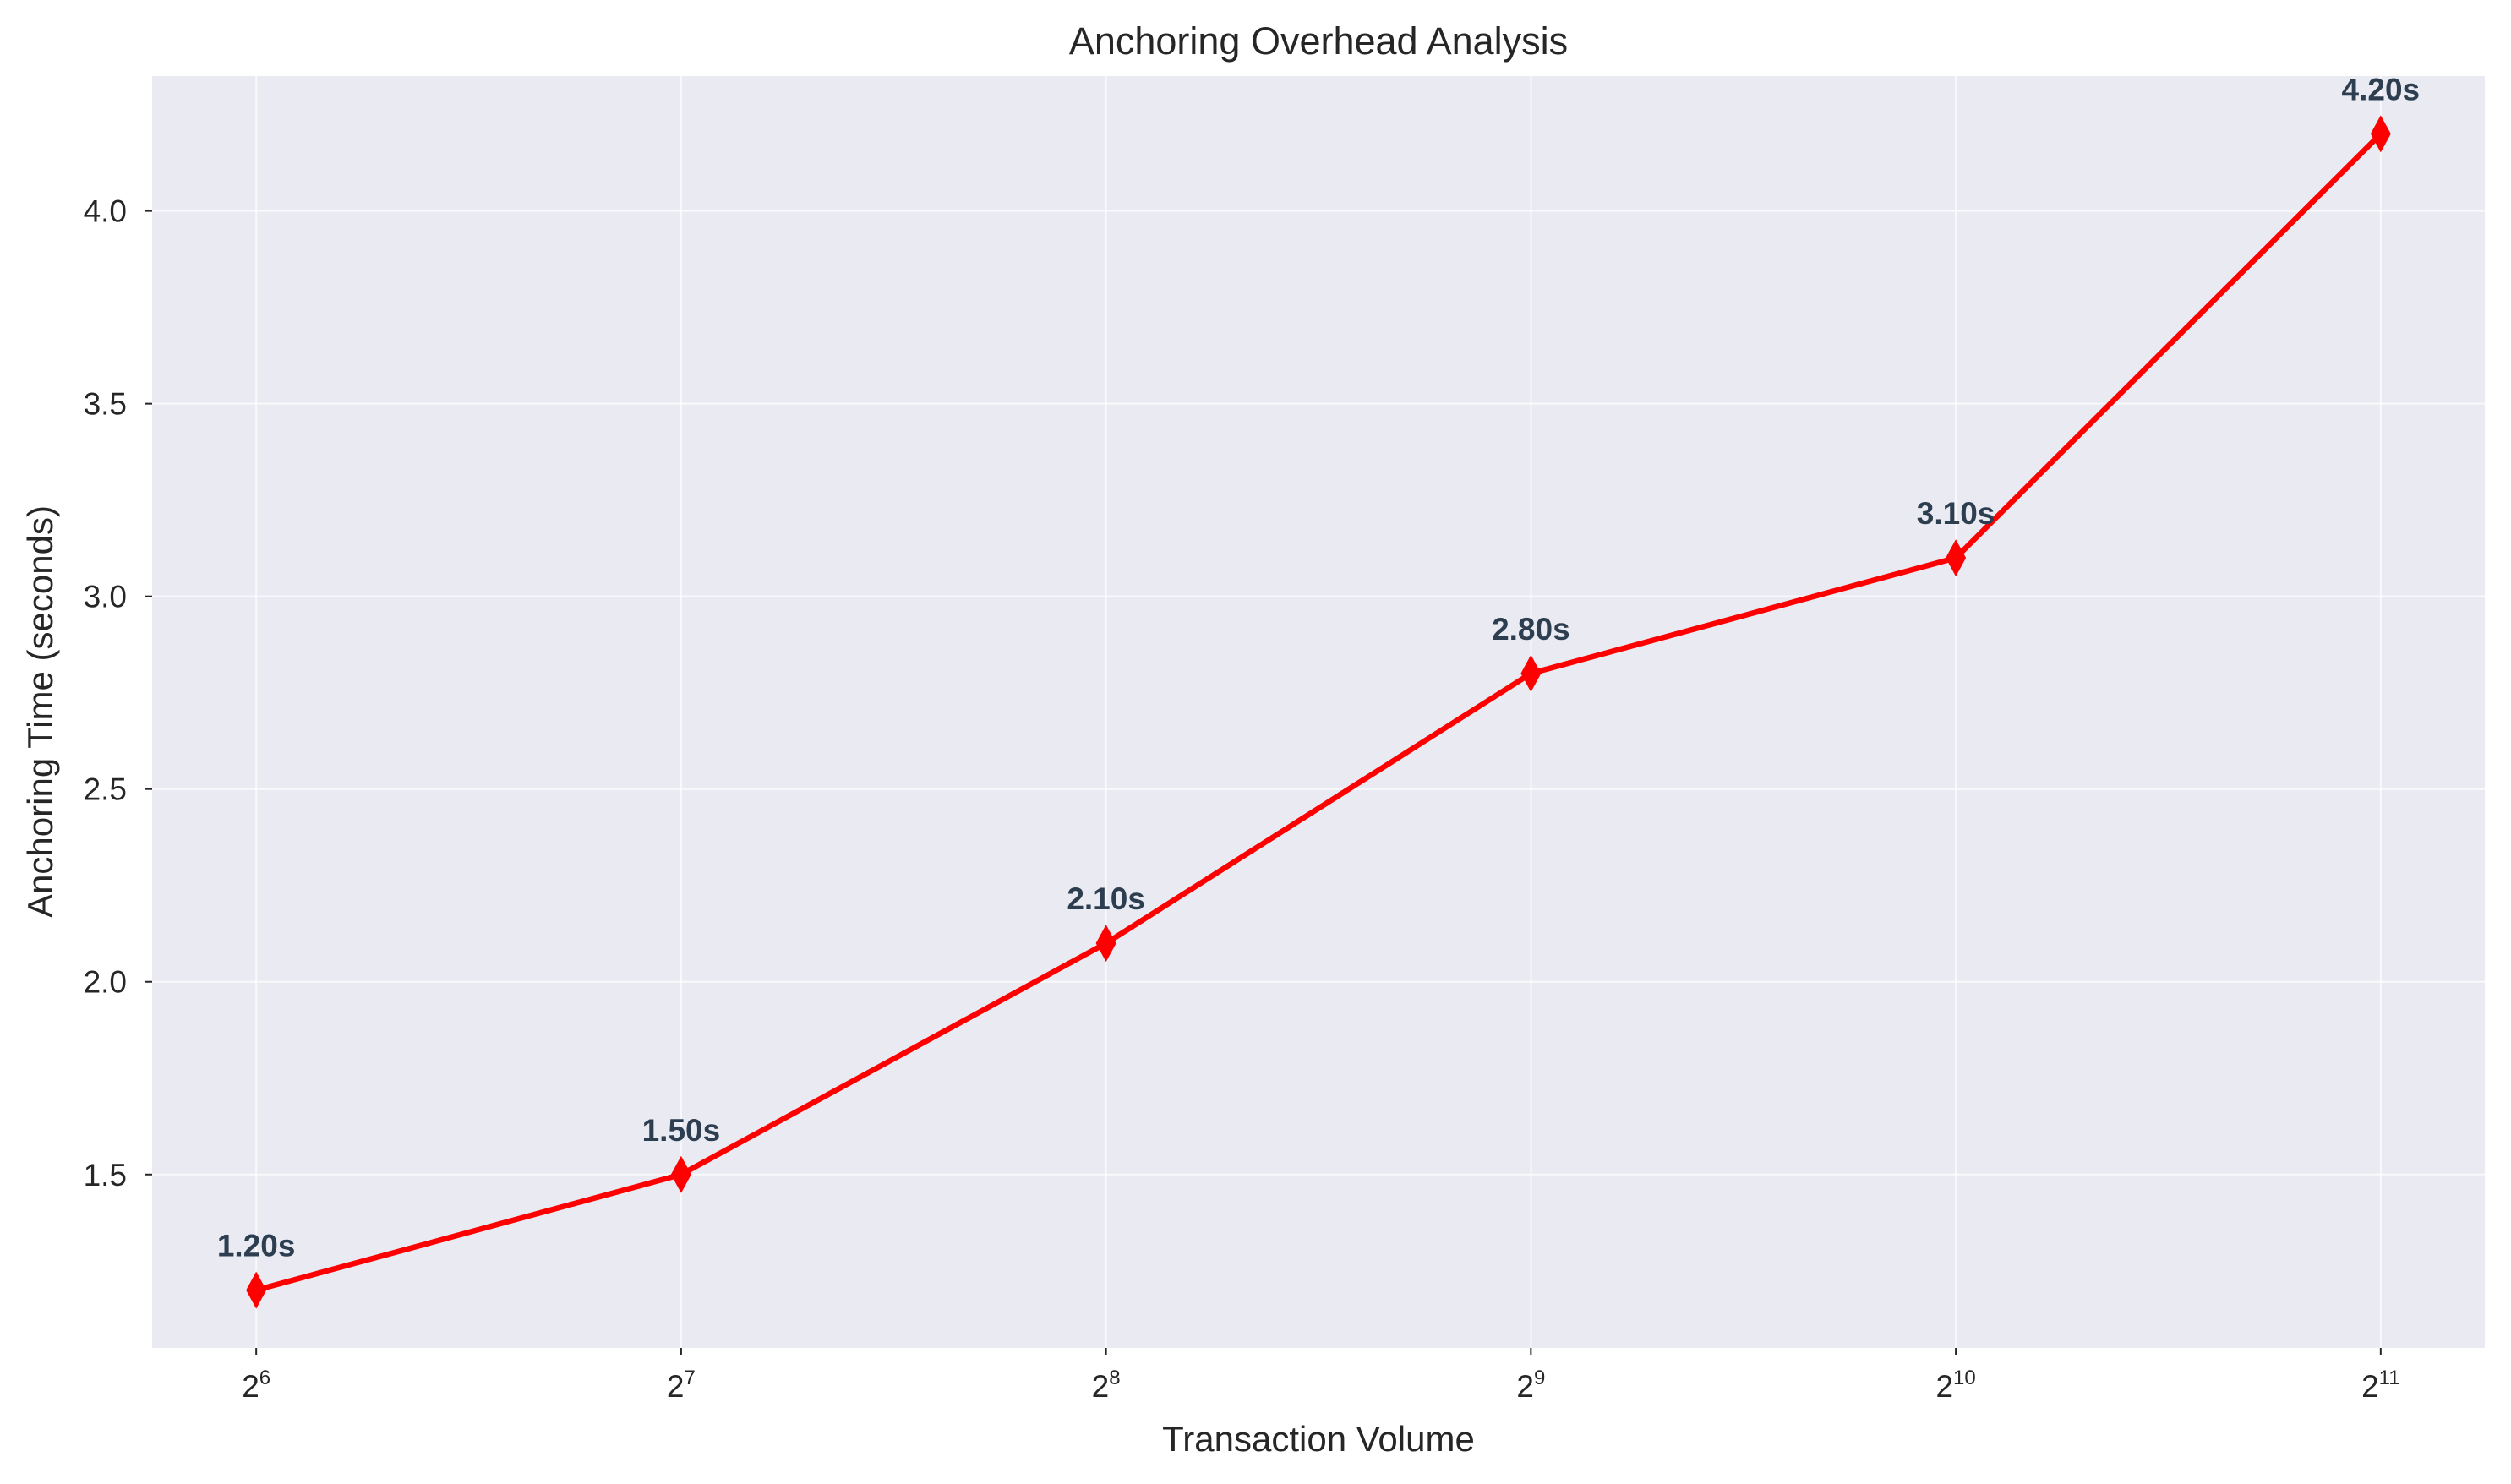 This screenshot has width=2511, height=1484. I want to click on y-axis-label: Anchoring Time (seconds), so click(40, 711).